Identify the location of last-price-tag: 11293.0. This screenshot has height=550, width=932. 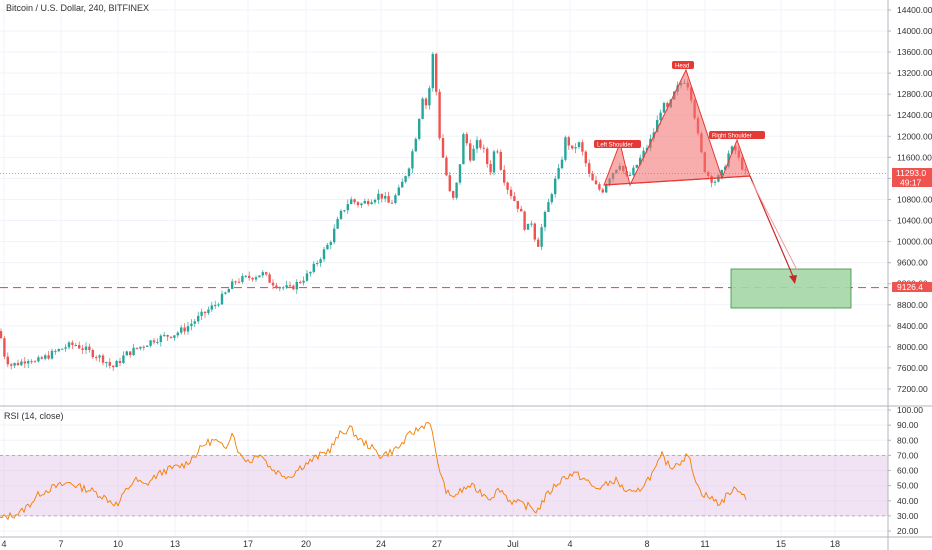
(912, 173).